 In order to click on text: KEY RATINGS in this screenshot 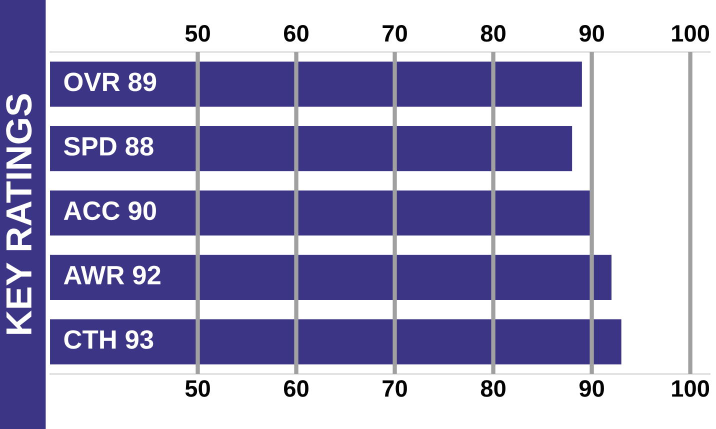, I will do `click(19, 214)`.